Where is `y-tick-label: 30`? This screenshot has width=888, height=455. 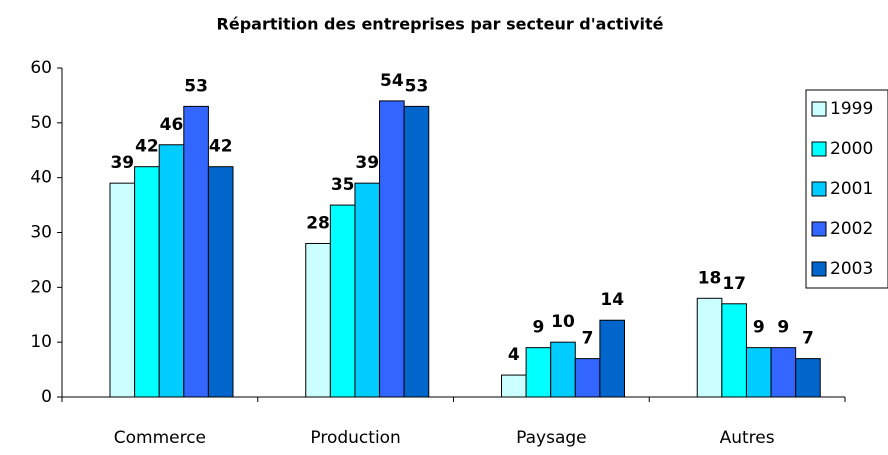 y-tick-label: 30 is located at coordinates (41, 233).